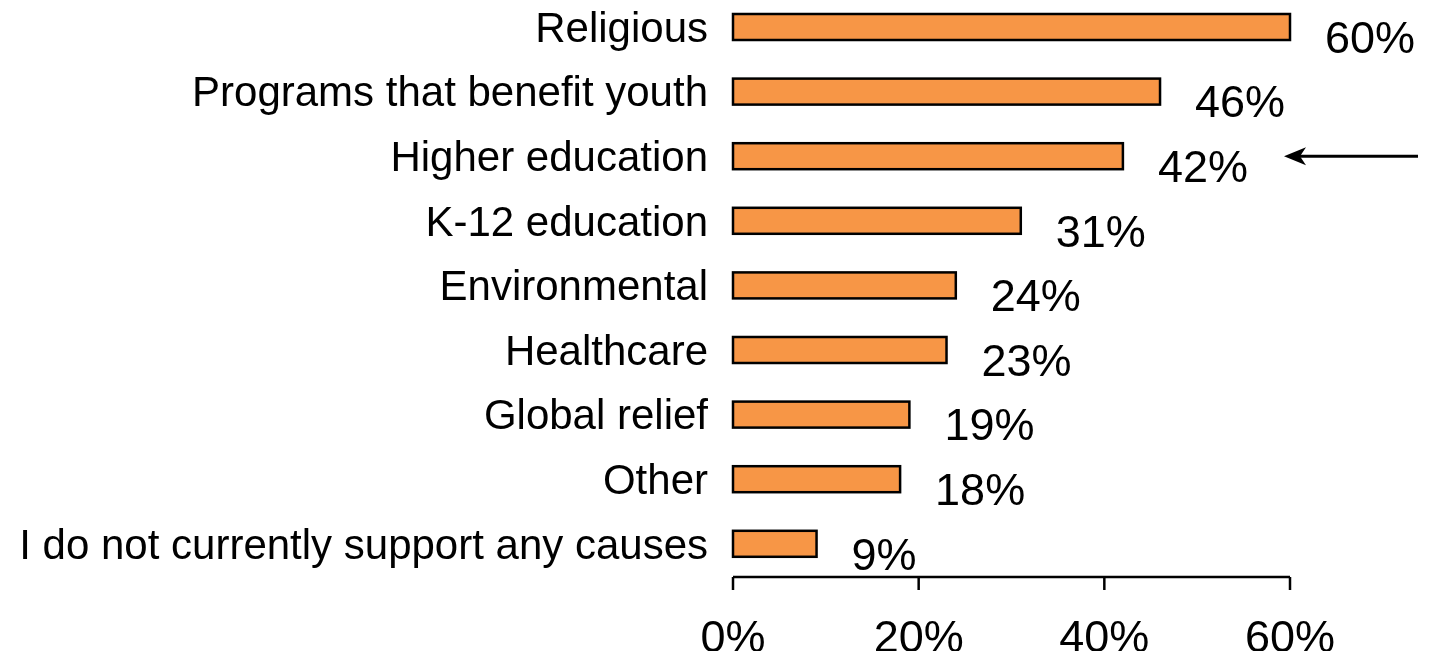  I want to click on y-tick-label: Other, so click(655, 479).